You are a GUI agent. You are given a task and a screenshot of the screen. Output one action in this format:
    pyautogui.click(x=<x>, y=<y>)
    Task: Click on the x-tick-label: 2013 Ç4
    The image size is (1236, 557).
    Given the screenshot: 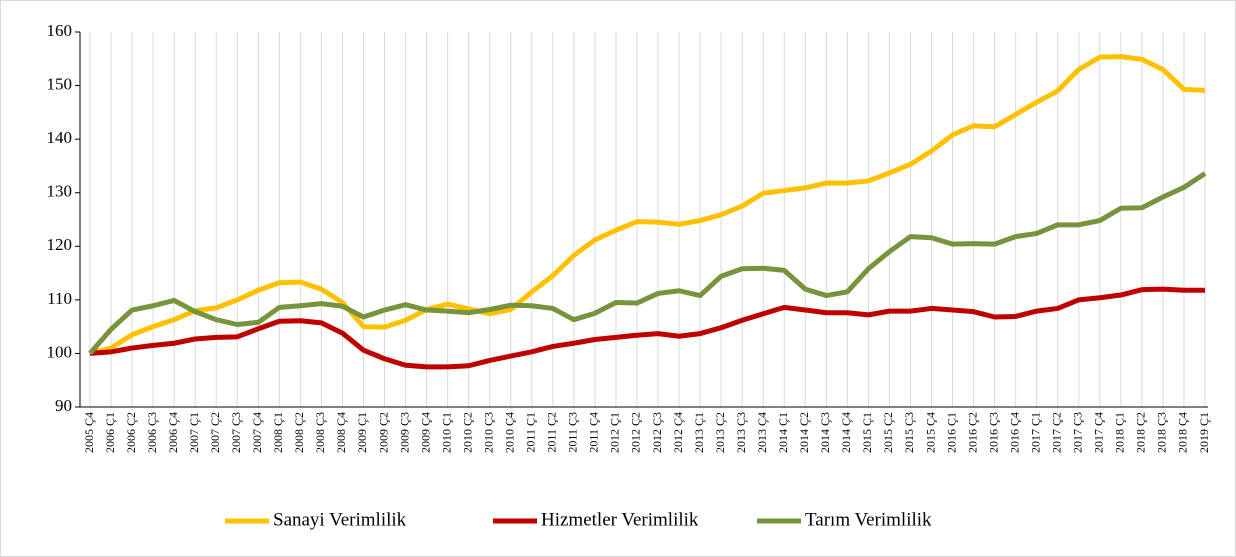 What is the action you would take?
    pyautogui.click(x=762, y=432)
    